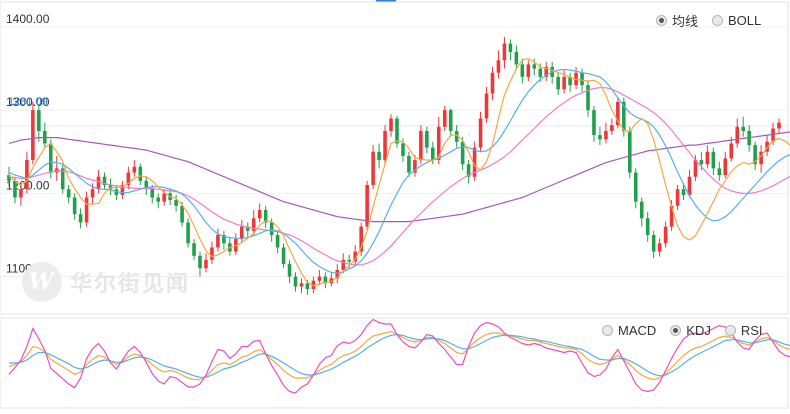 The image size is (790, 414). Describe the element at coordinates (130, 284) in the screenshot. I see `watermark-text: 华尔街见闻` at that location.